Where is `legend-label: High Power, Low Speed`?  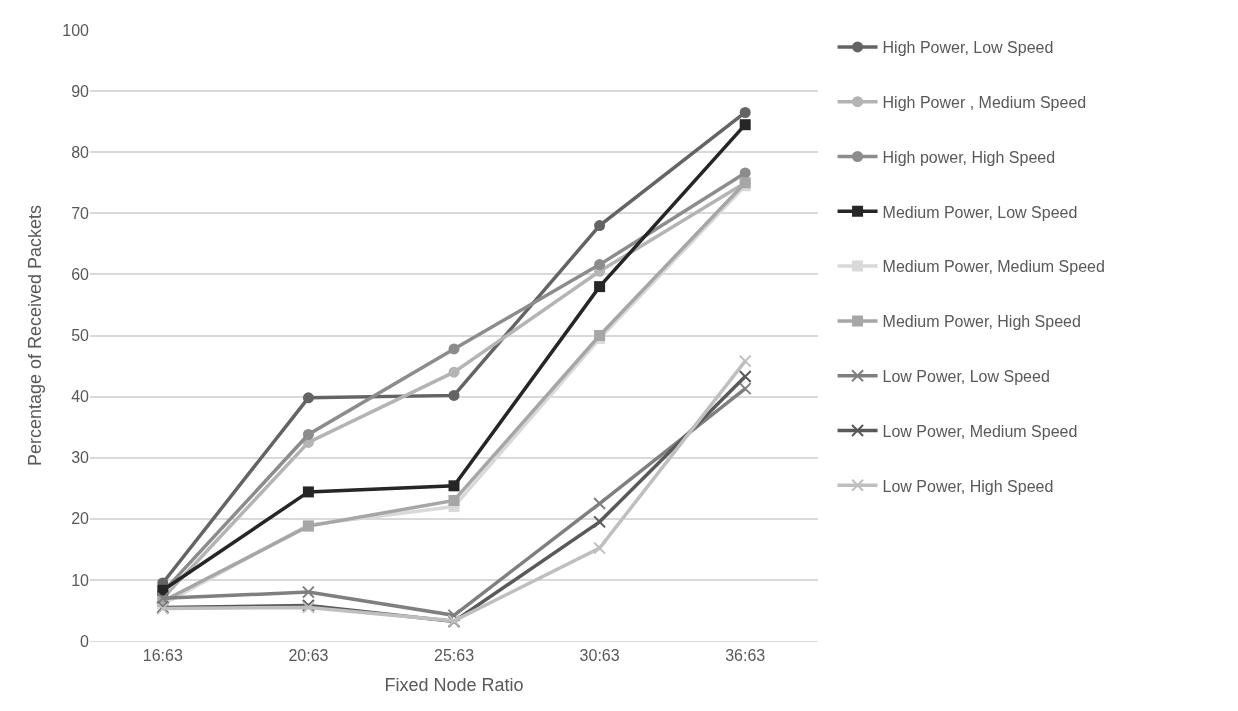 legend-label: High Power, Low Speed is located at coordinates (968, 48).